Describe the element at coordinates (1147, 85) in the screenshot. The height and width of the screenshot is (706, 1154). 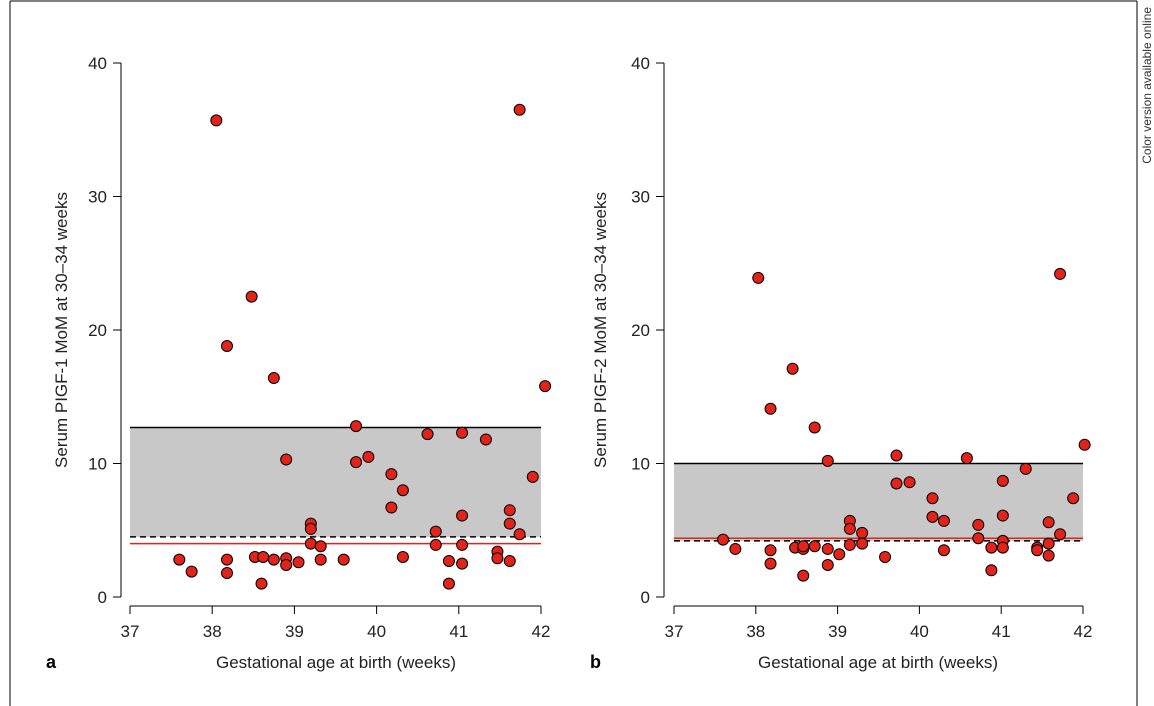
I see `color-version-note: Color version available online` at that location.